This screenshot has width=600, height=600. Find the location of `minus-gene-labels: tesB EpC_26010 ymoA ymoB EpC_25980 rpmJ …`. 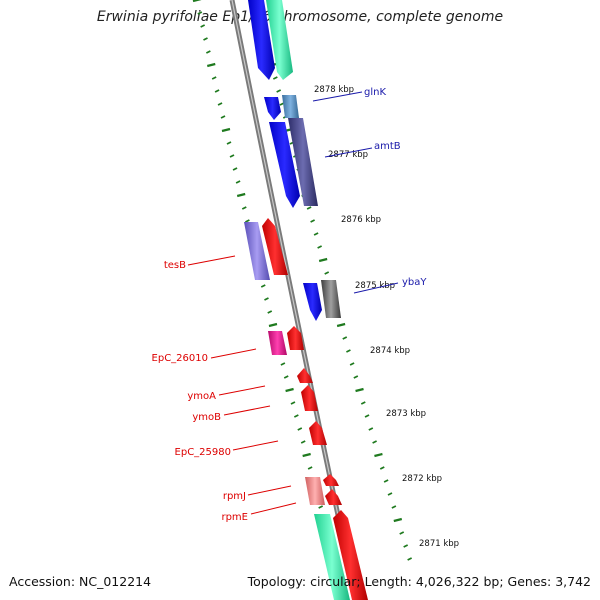

minus-gene-labels: tesB EpC_26010 ymoA ymoB EpC_25980 rpmJ … is located at coordinates (224, 389).